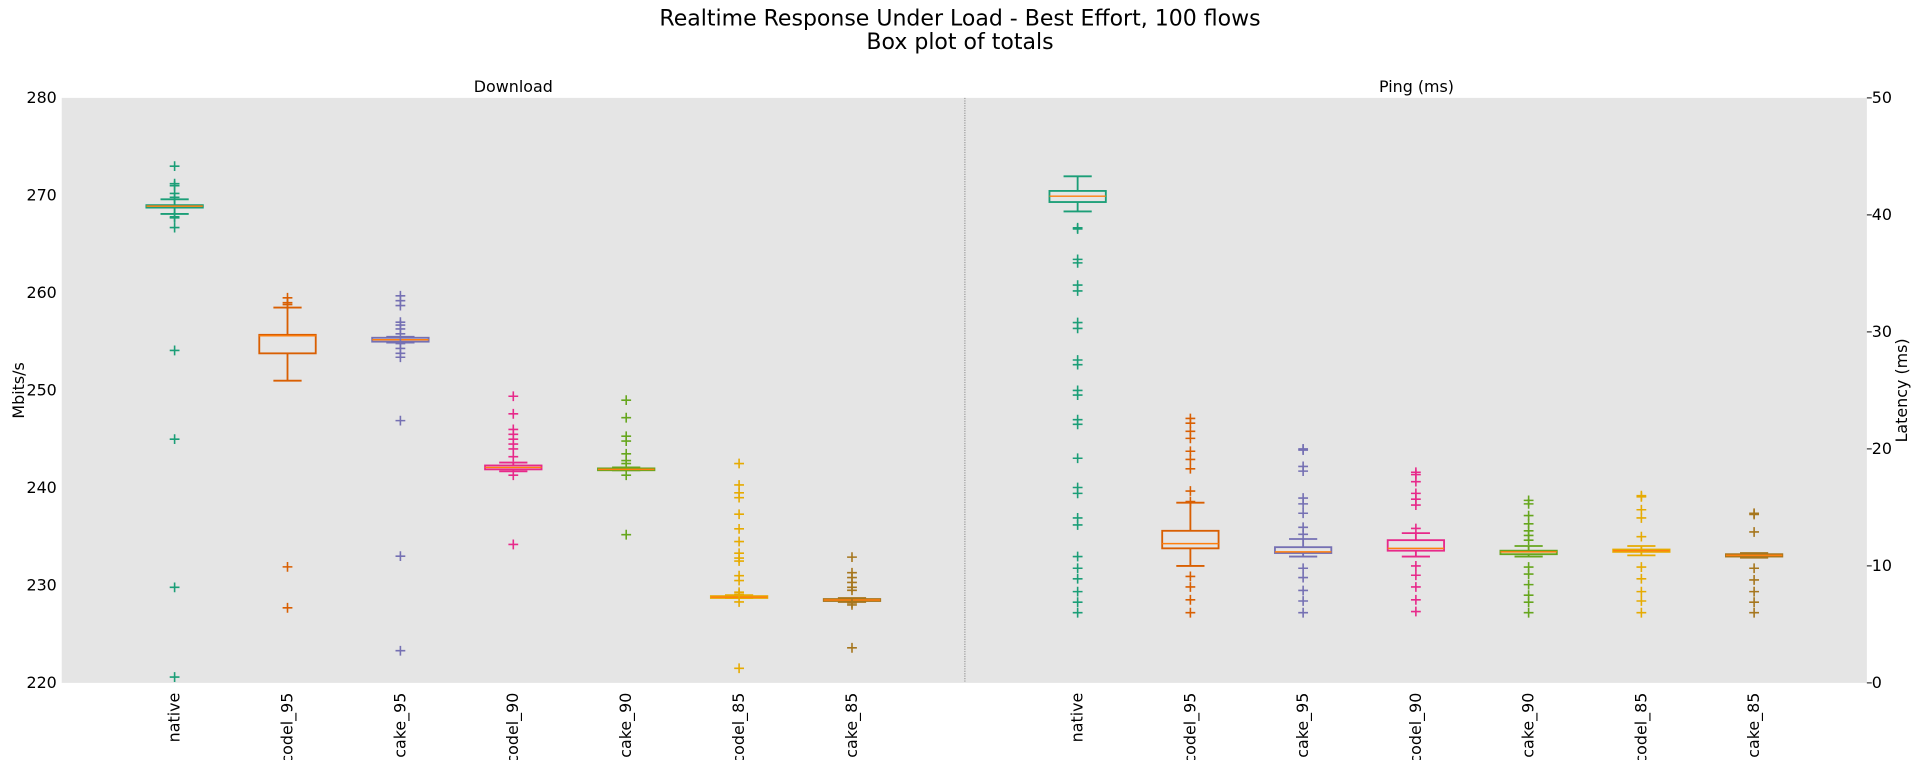  Describe the element at coordinates (41, 584) in the screenshot. I see `y-tick-label: 230` at that location.